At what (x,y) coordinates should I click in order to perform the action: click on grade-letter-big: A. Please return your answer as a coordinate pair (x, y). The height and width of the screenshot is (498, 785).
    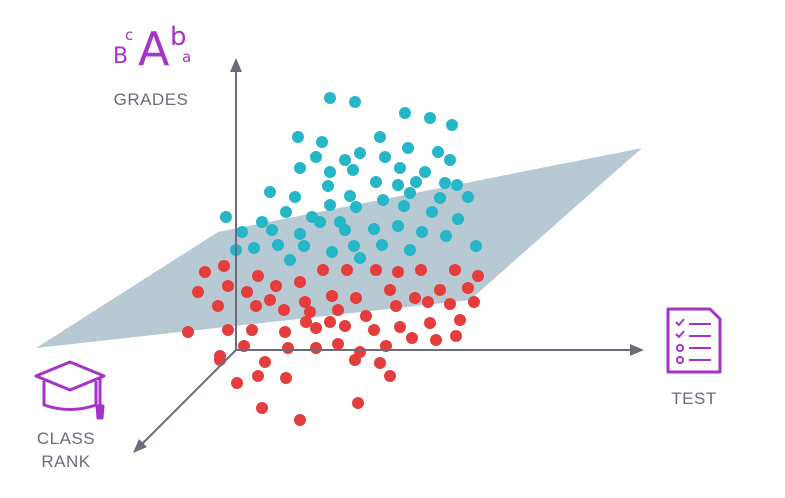
    Looking at the image, I should click on (154, 49).